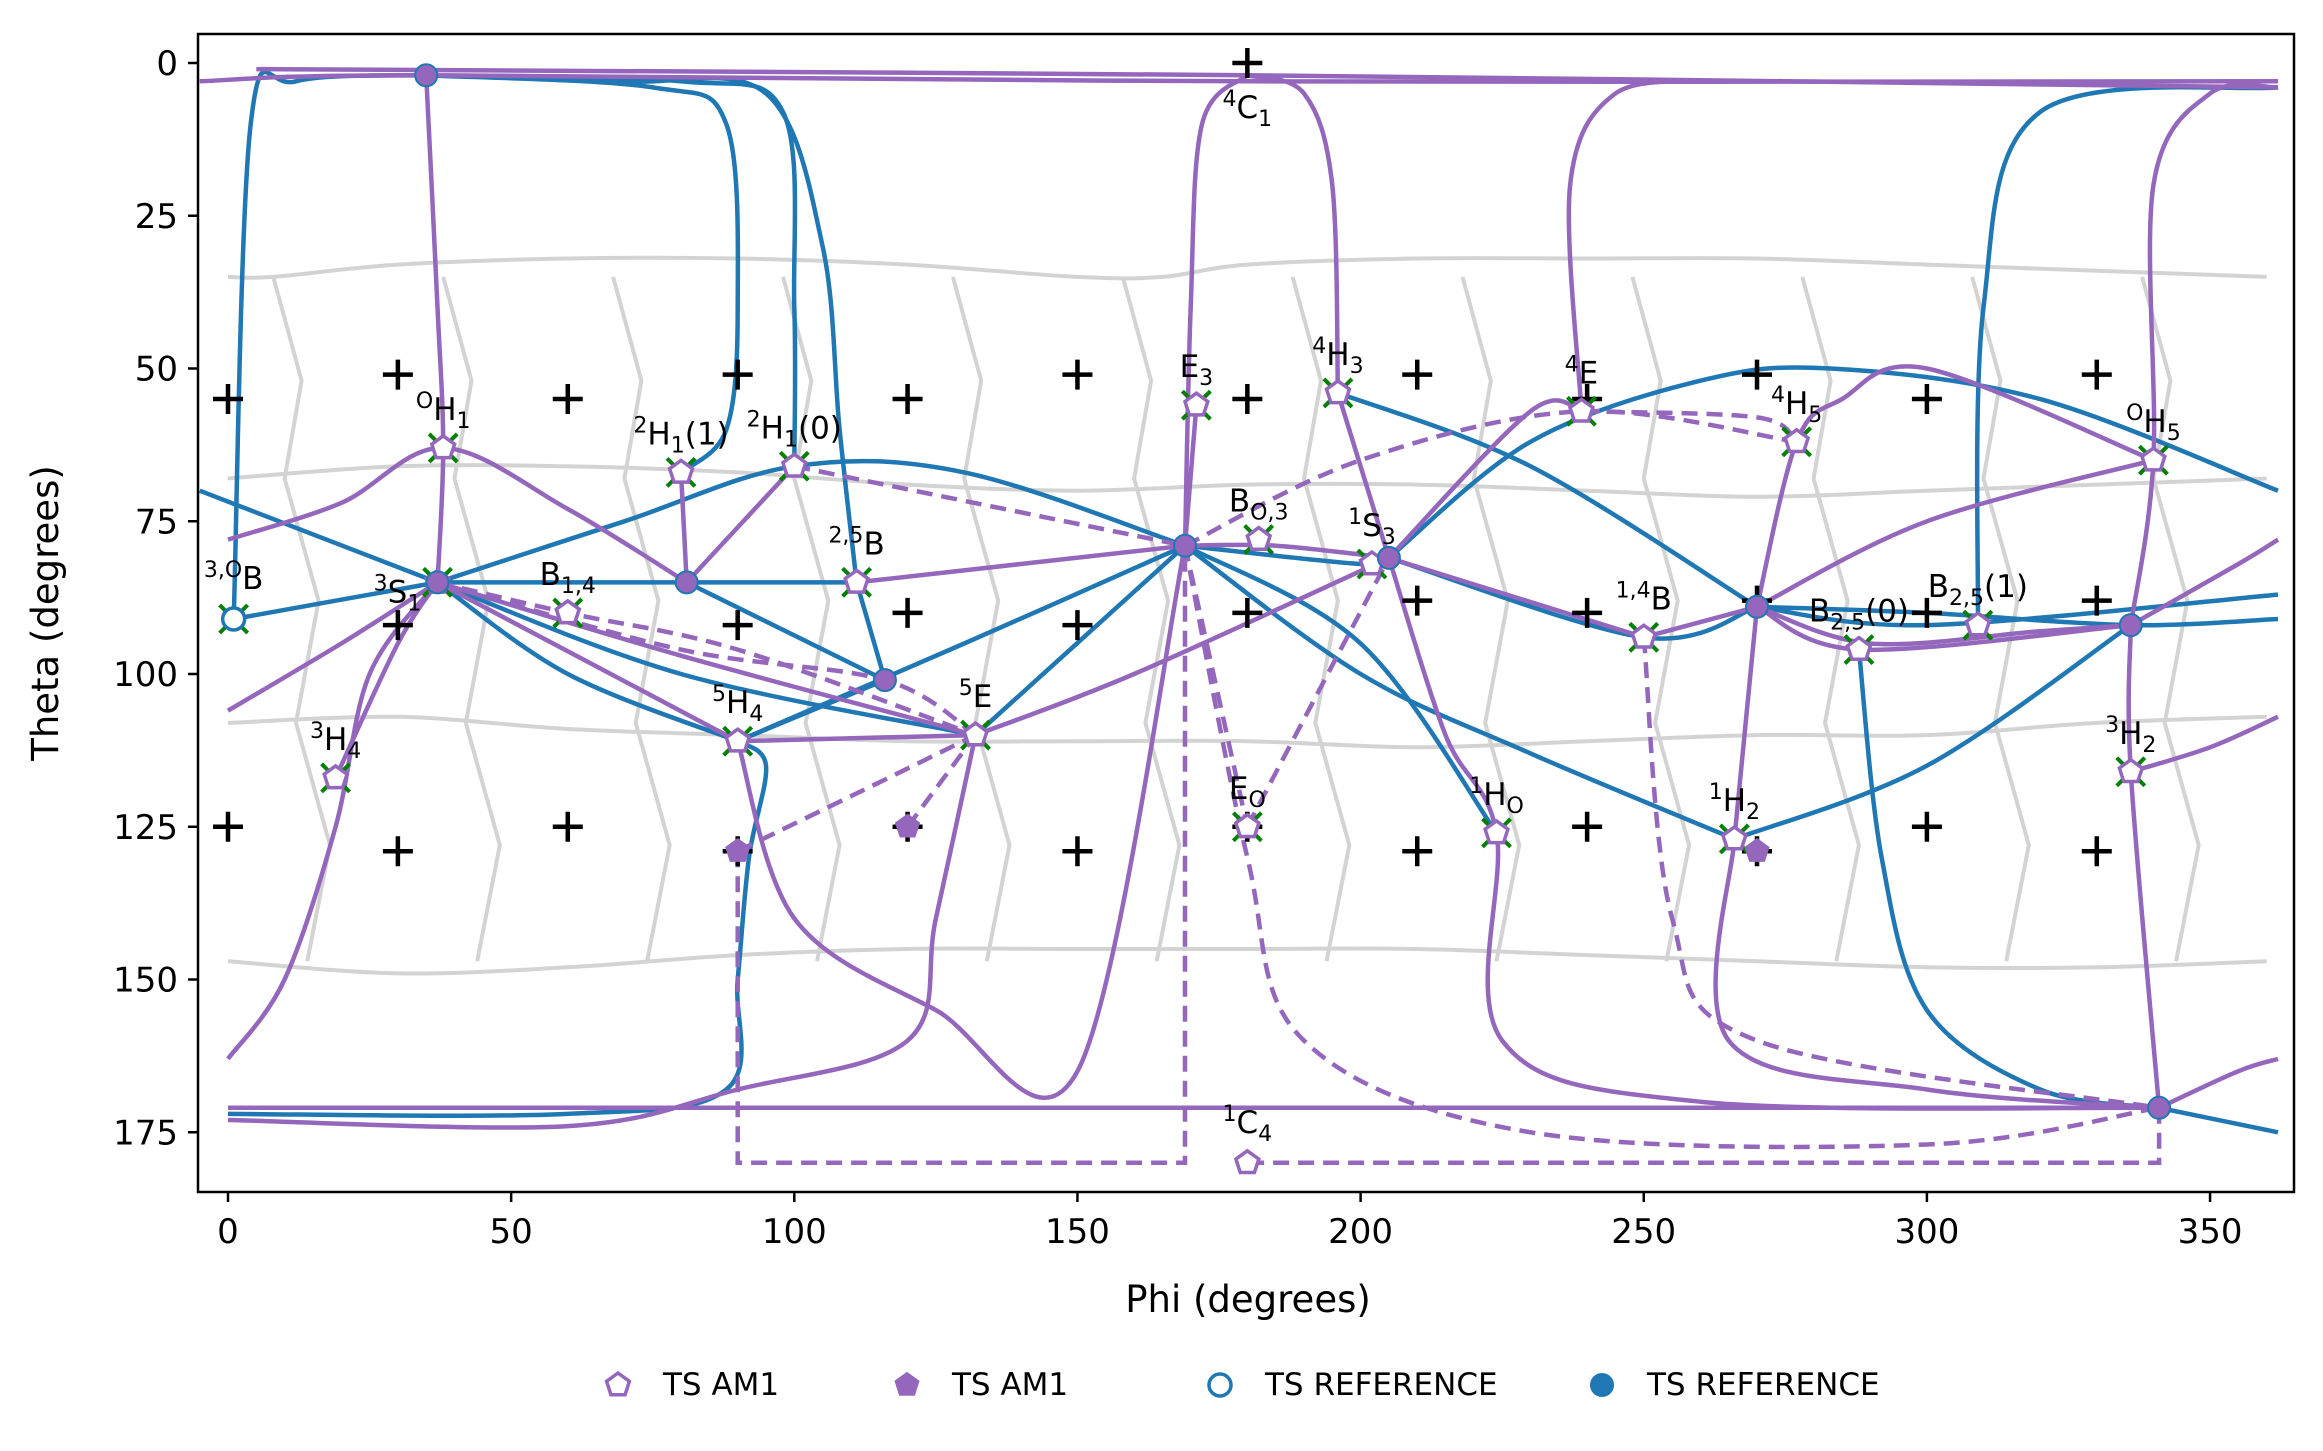  What do you see at coordinates (2210, 1232) in the screenshot?
I see `x-tick-label-7: 350` at bounding box center [2210, 1232].